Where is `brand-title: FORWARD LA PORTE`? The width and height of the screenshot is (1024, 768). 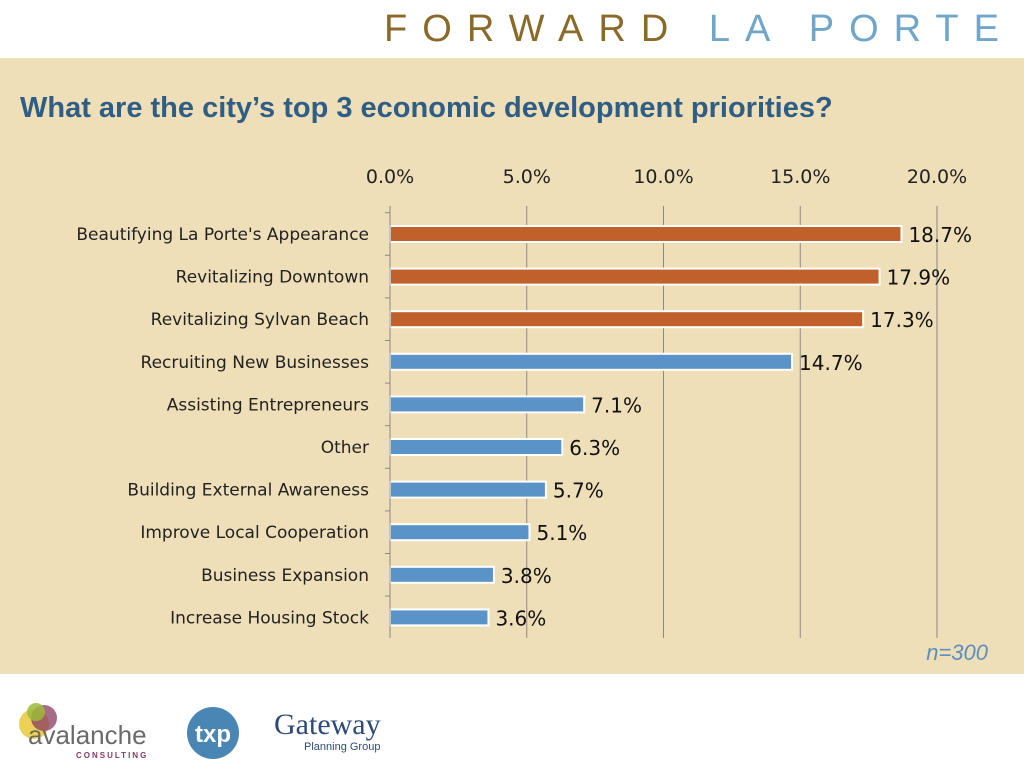 brand-title: FORWARD LA PORTE is located at coordinates (699, 29).